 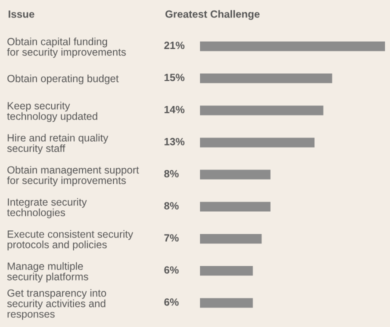 What do you see at coordinates (57, 144) in the screenshot?
I see `y-tick-label: Hire and retain quality security staff` at bounding box center [57, 144].